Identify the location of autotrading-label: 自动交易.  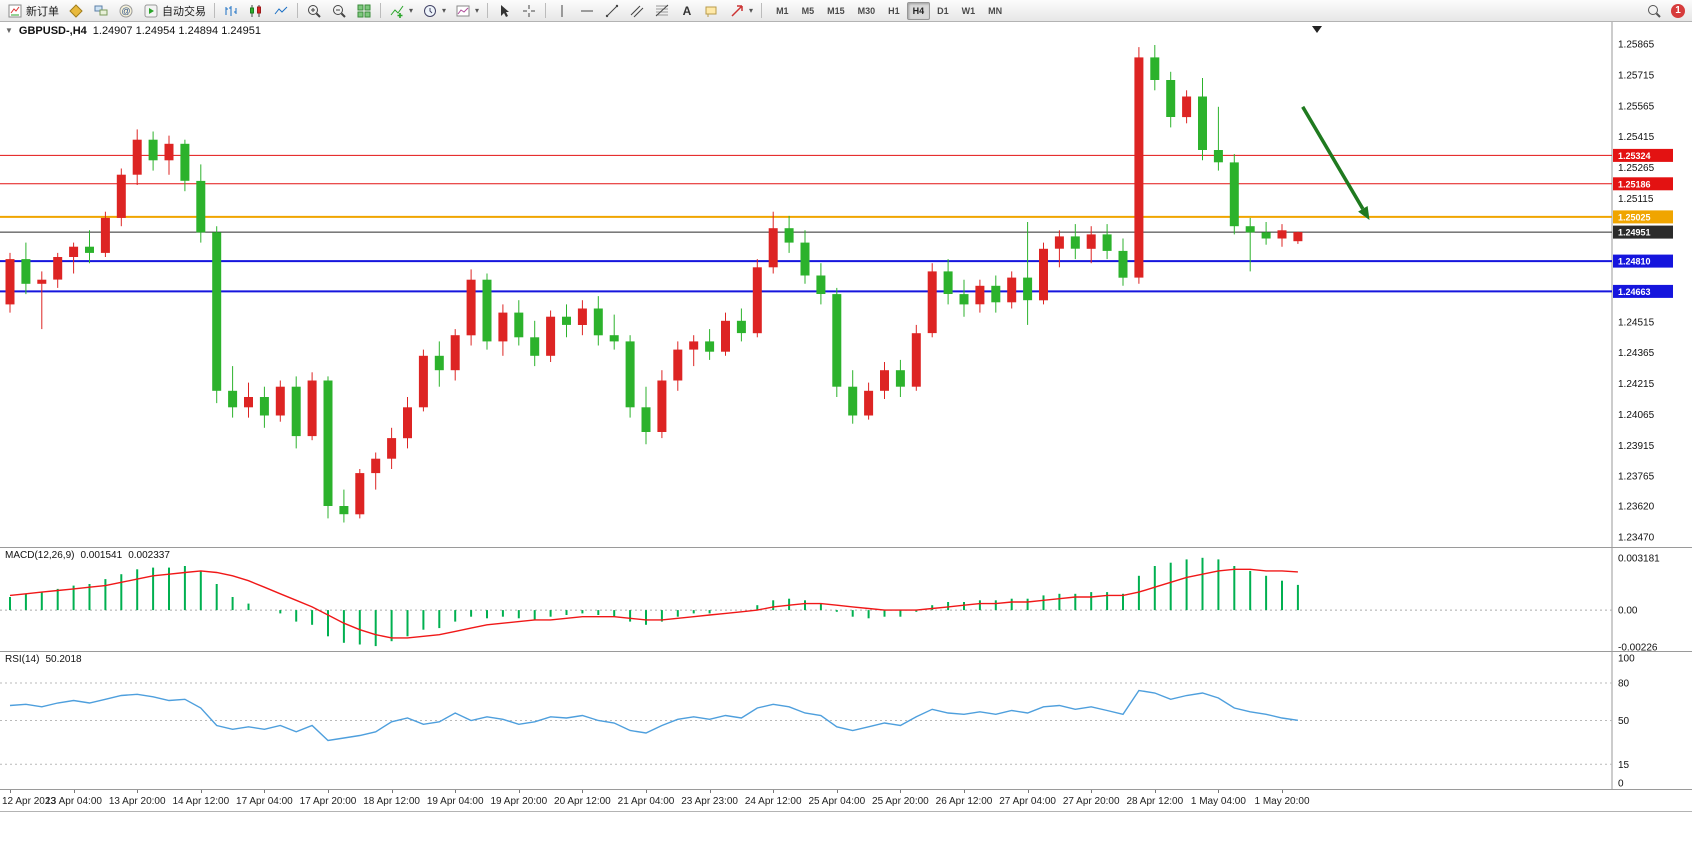
(184, 11).